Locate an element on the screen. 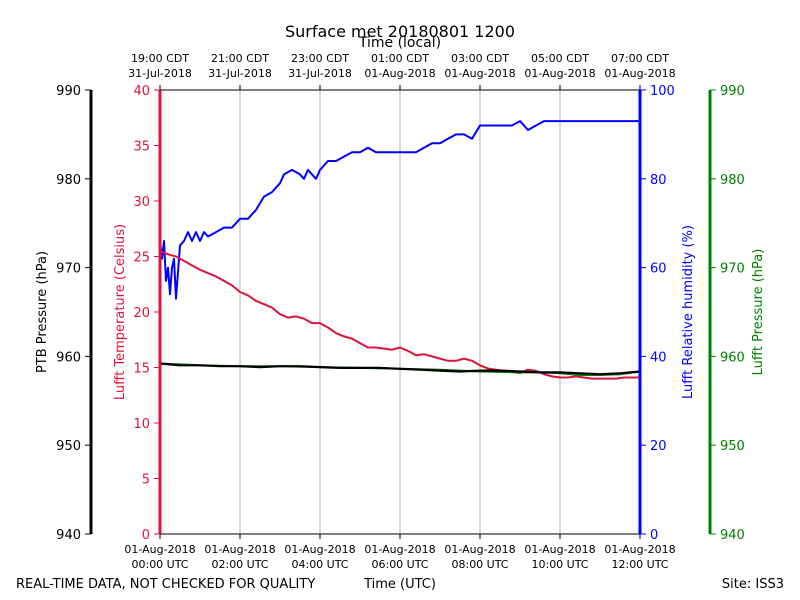 The height and width of the screenshot is (600, 800). ptb-pressure-tick-label: 940 is located at coordinates (68, 535).